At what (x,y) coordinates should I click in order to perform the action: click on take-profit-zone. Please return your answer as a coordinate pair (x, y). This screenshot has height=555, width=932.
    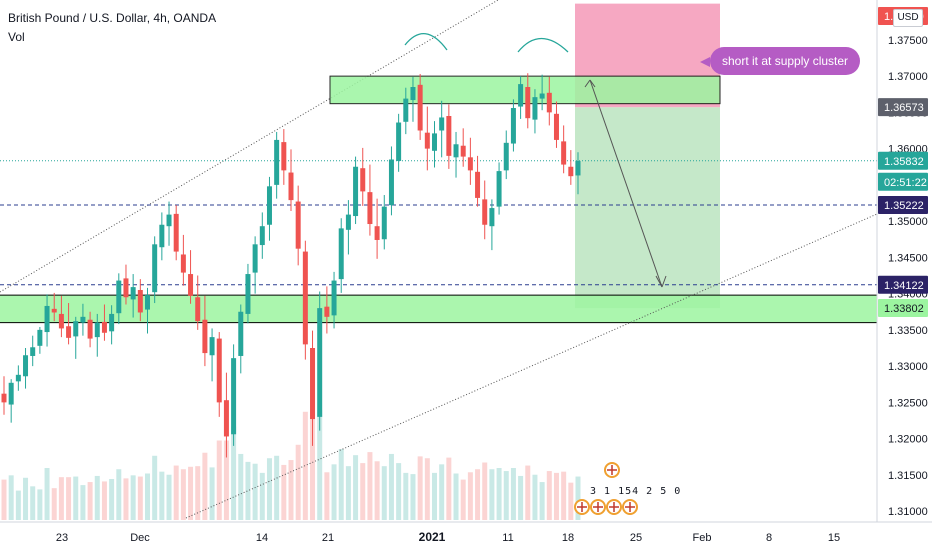
    Looking at the image, I should click on (647, 208).